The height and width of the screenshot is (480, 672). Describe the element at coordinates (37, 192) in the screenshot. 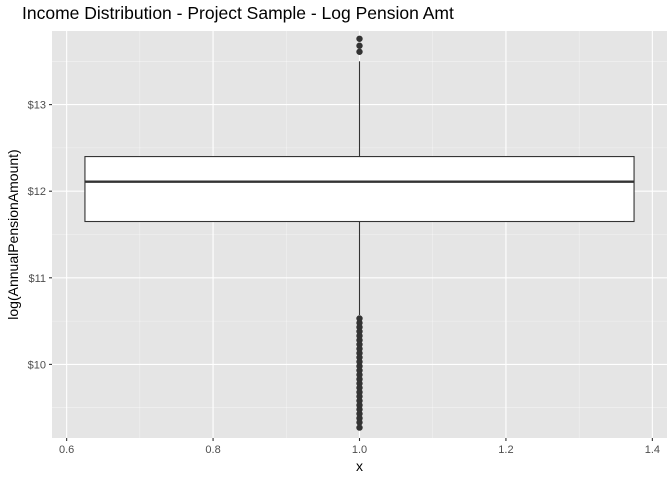

I see `y-tick-label: $12` at that location.